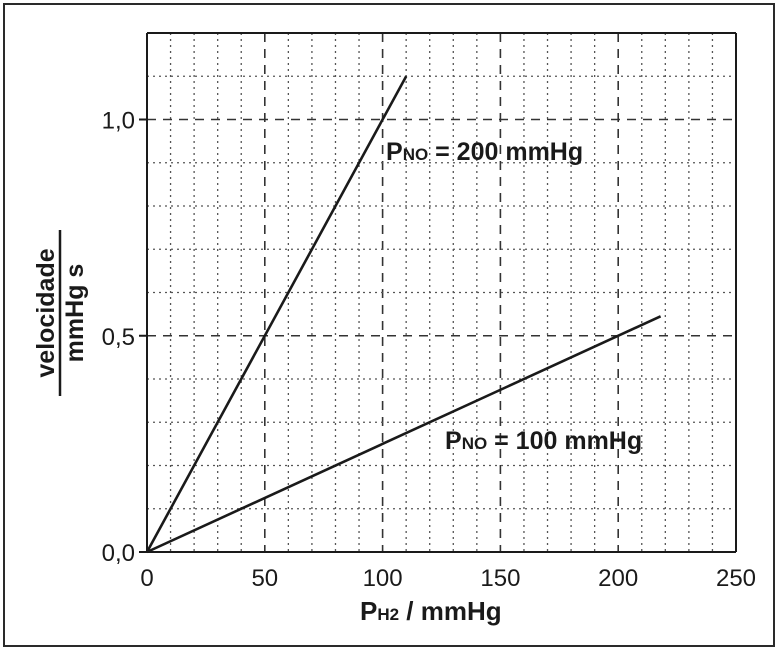 This screenshot has height=654, width=782. Describe the element at coordinates (46, 312) in the screenshot. I see `y-axis-label-numerator: velocidade` at that location.